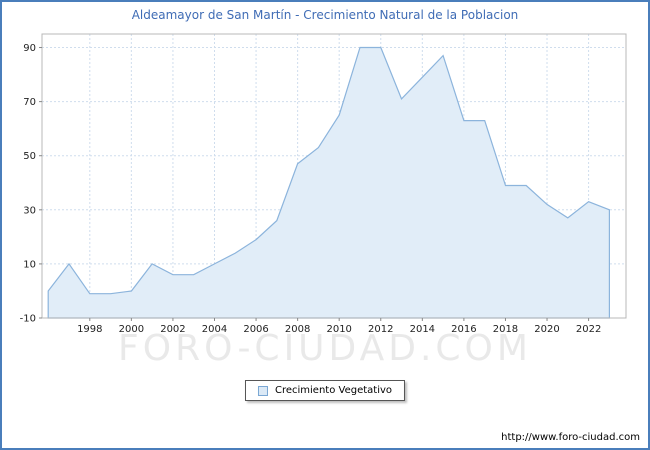 The height and width of the screenshot is (450, 650). I want to click on x-tick-label: 2004, so click(214, 329).